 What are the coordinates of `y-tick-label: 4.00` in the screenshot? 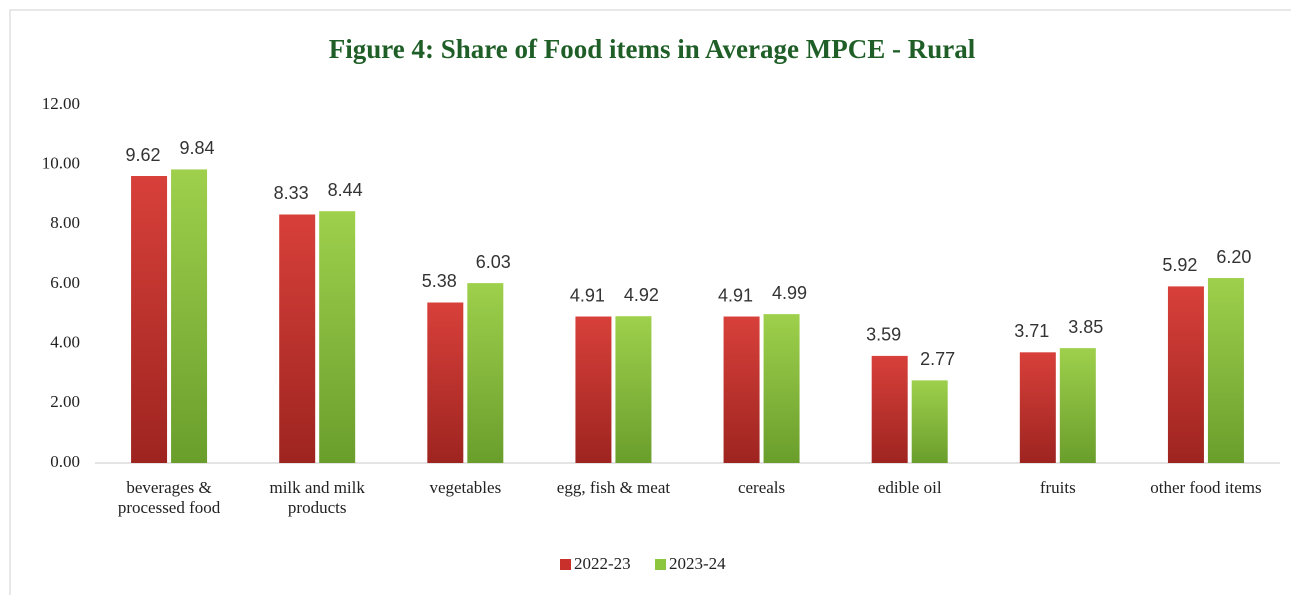 It's located at (65, 342).